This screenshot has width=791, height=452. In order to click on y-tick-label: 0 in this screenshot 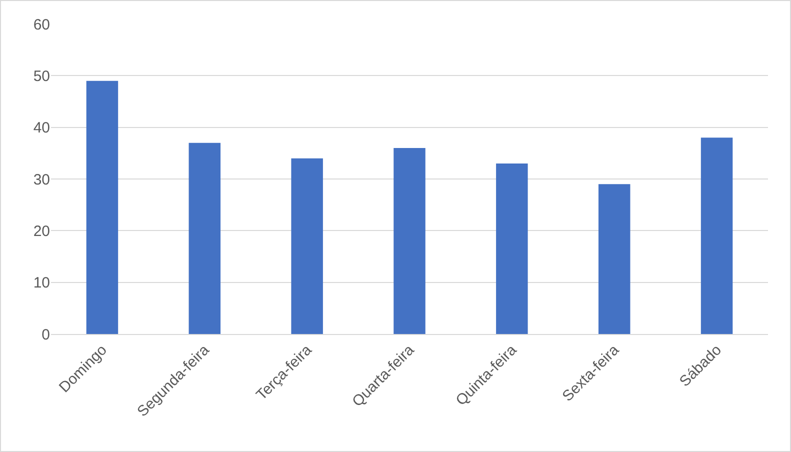, I will do `click(46, 335)`.